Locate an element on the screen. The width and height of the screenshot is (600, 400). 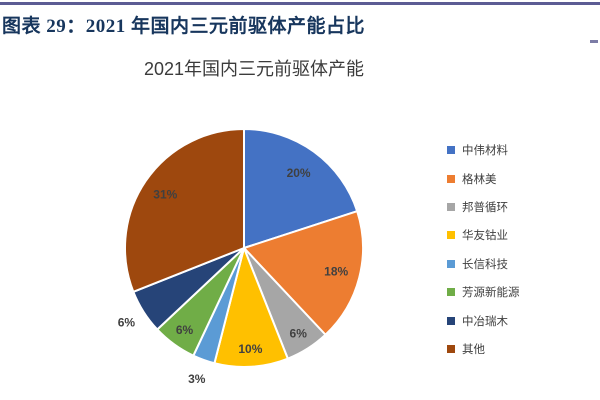
legend-item-8: 其他 is located at coordinates (483, 349).